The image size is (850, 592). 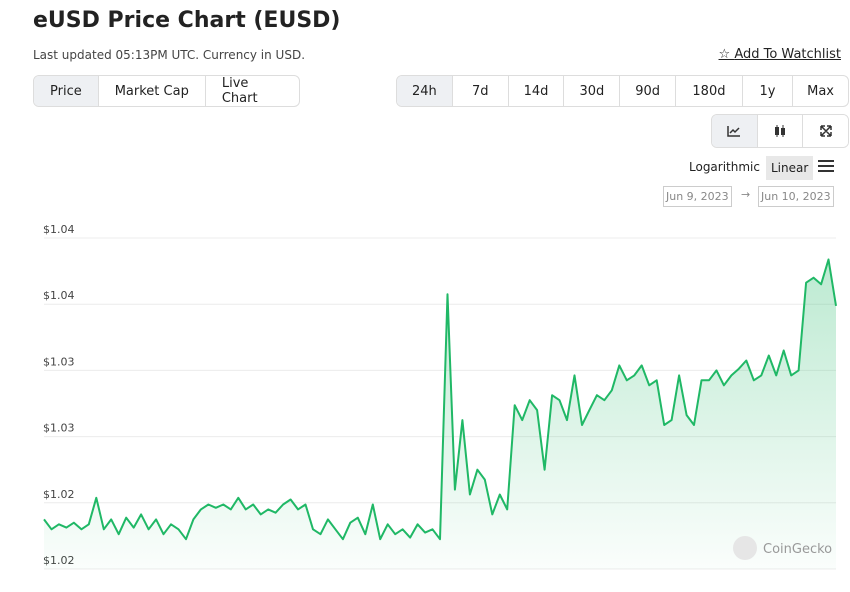 I want to click on chart-modes, so click(x=780, y=131).